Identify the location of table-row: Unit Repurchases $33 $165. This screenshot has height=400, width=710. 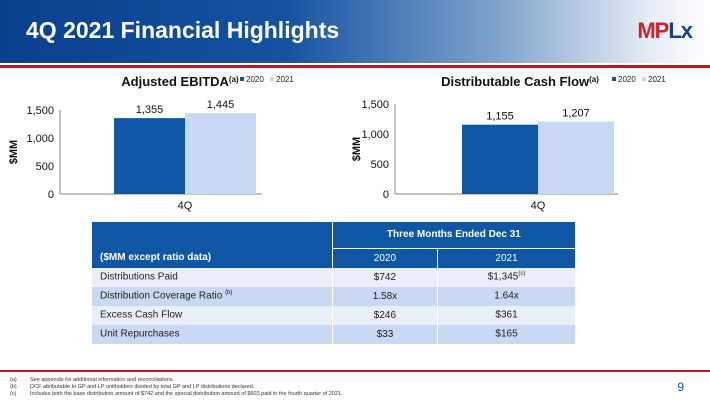
(333, 334).